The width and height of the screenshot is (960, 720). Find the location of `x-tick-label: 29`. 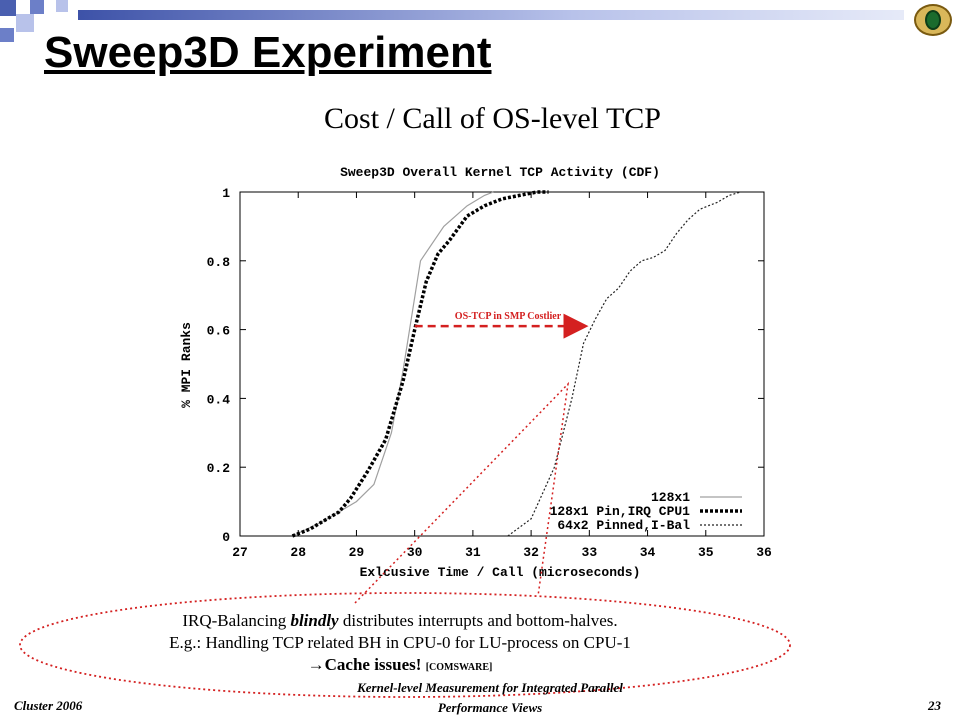

x-tick-label: 29 is located at coordinates (357, 552).